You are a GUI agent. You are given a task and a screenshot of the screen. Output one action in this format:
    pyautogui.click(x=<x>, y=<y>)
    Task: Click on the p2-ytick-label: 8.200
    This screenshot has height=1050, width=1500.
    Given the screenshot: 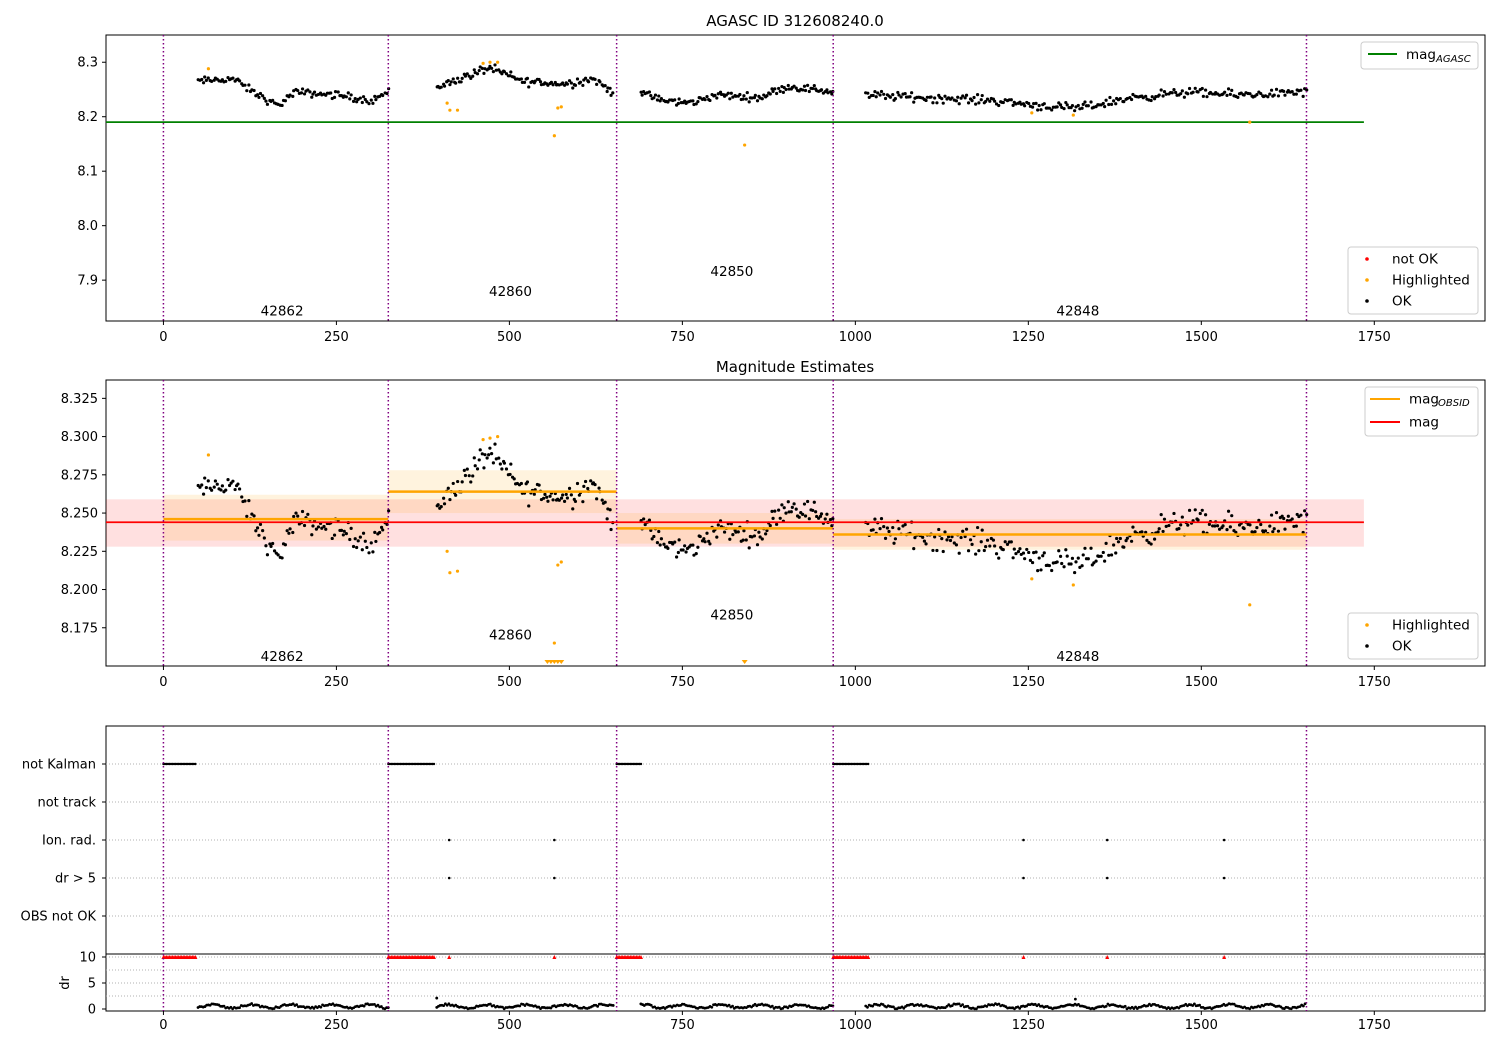 What is the action you would take?
    pyautogui.click(x=79, y=590)
    